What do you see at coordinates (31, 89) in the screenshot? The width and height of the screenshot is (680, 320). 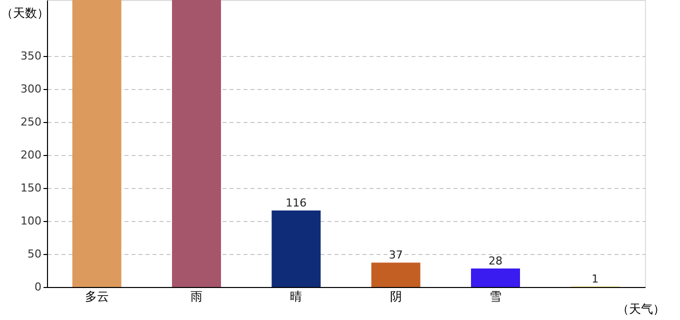 I see `y-tick-label: 300` at bounding box center [31, 89].